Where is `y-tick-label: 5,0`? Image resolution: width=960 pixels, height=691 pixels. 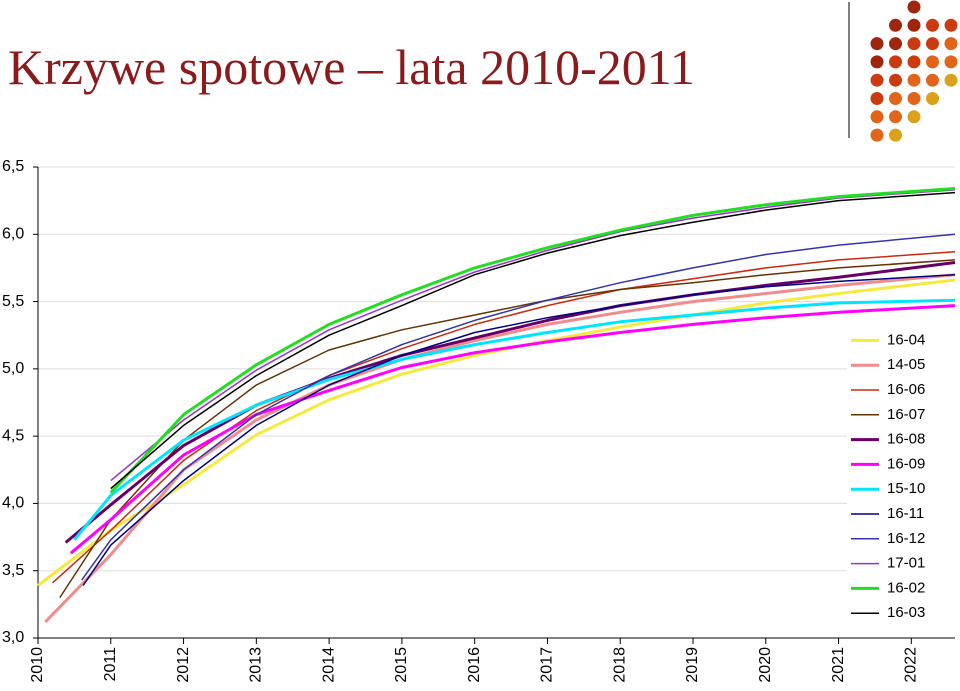 y-tick-label: 5,0 is located at coordinates (13, 368).